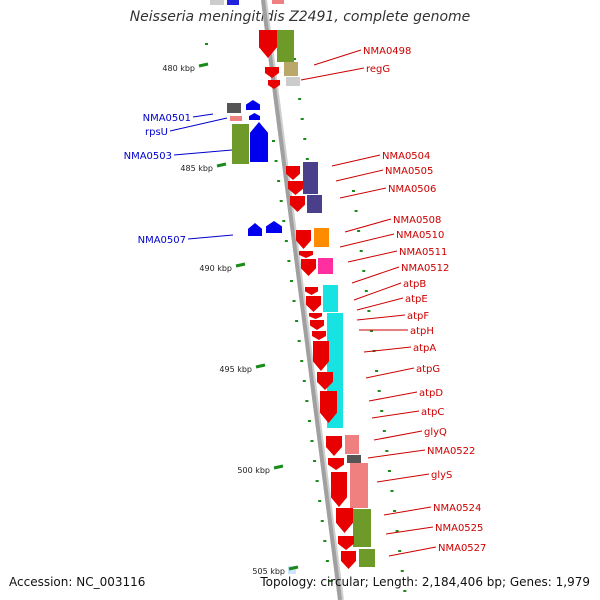 Image resolution: width=600 pixels, height=600 pixels. Describe the element at coordinates (234, 108) in the screenshot. I see `gene-box-grey` at that location.